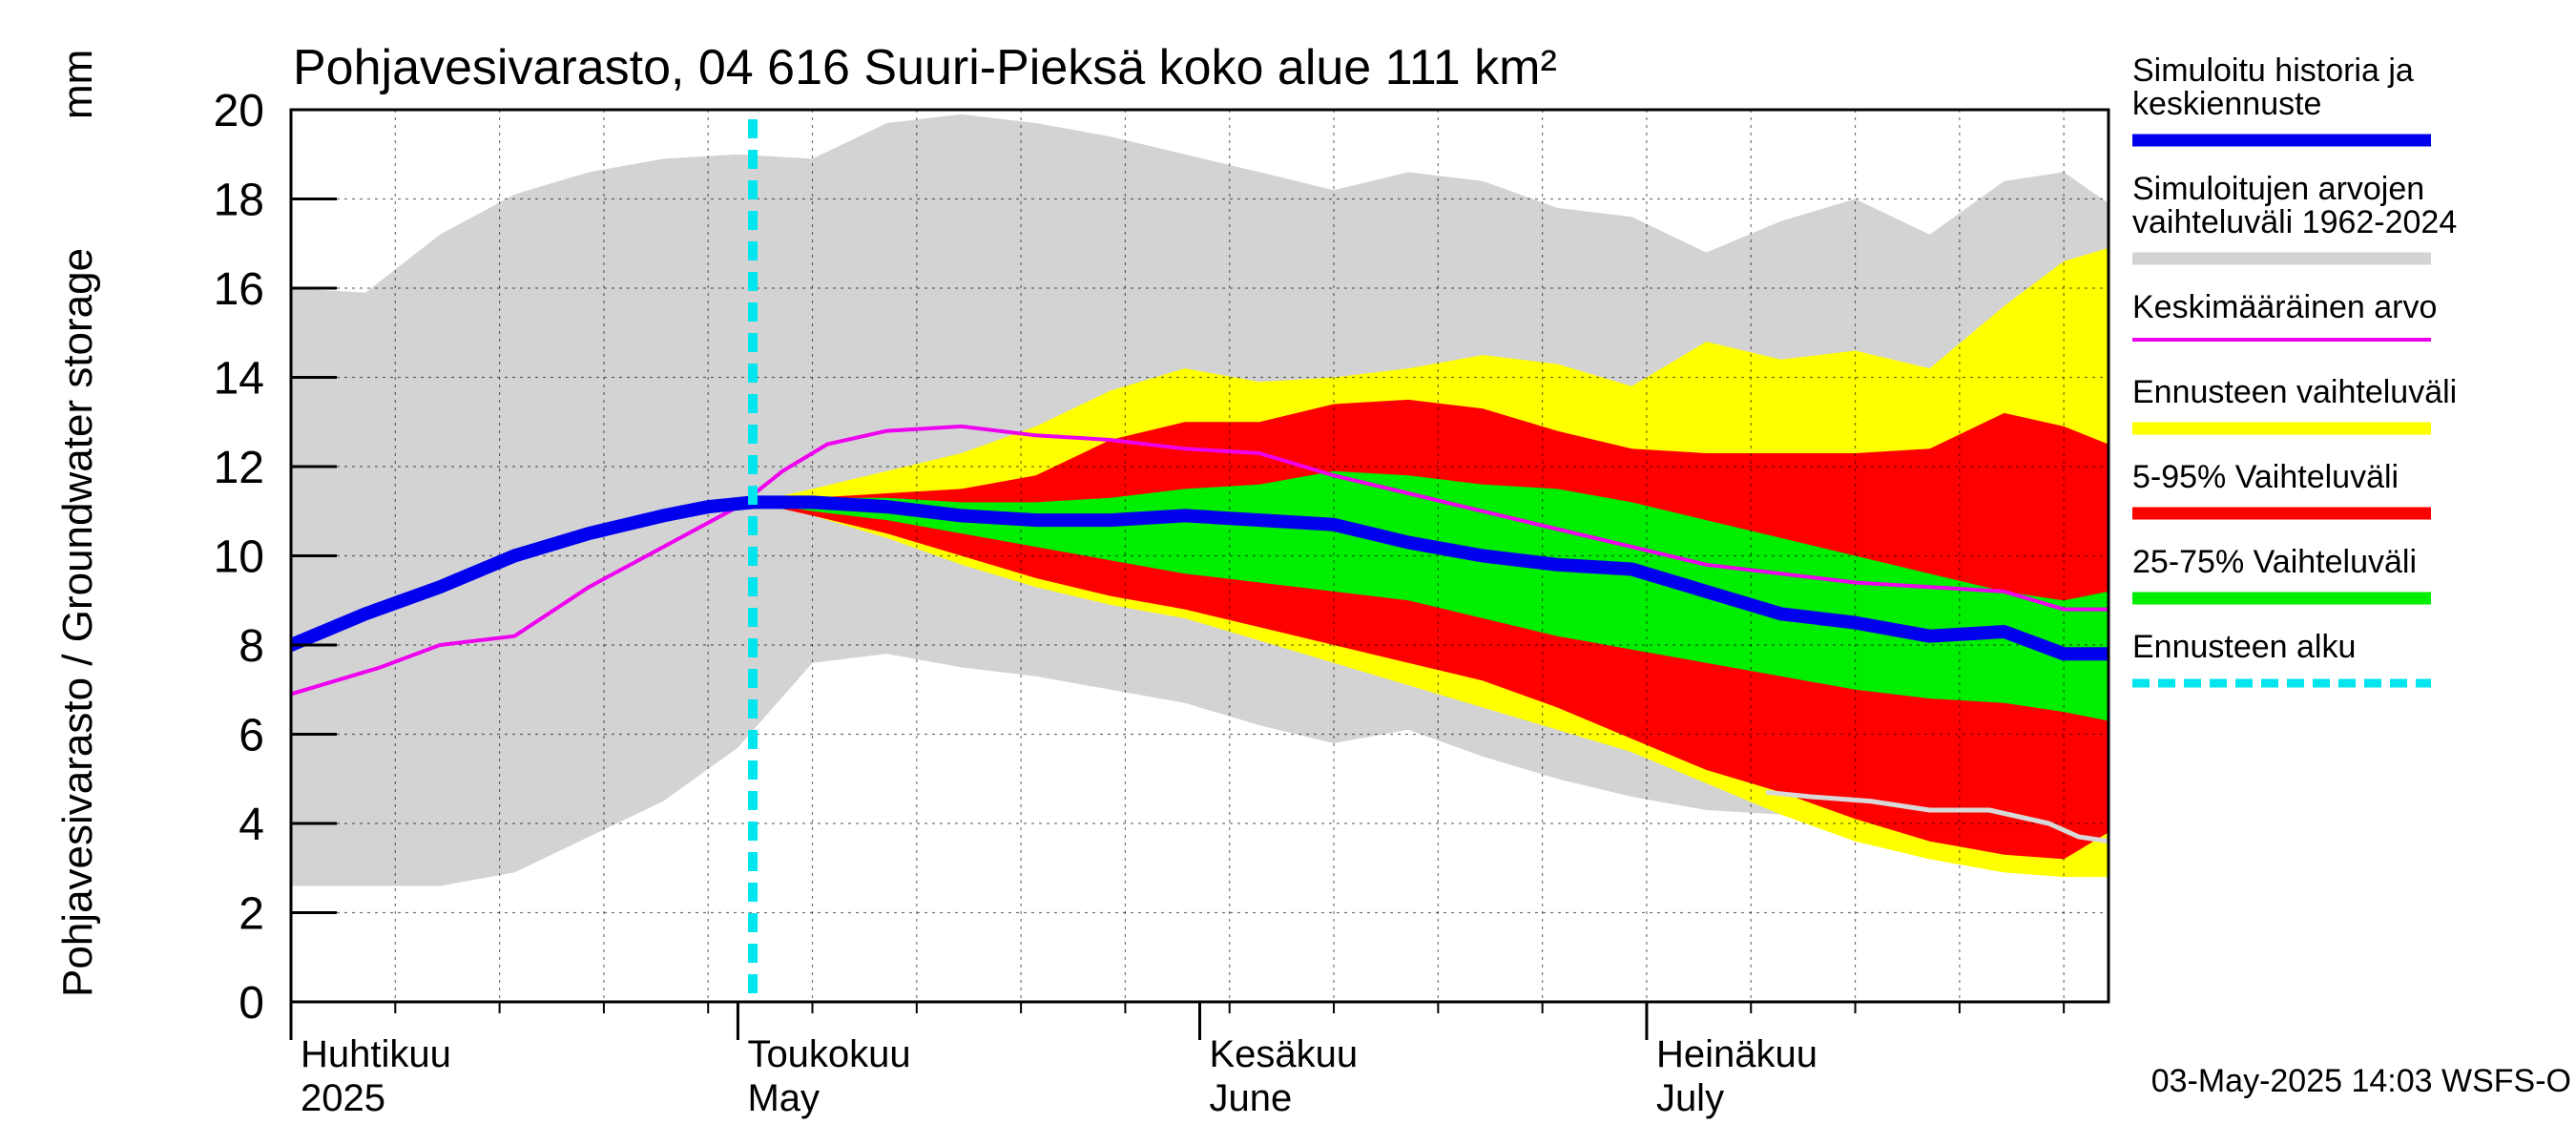 The height and width of the screenshot is (1145, 2576). Describe the element at coordinates (1737, 1054) in the screenshot. I see `month-label: Heinäkuu` at that location.